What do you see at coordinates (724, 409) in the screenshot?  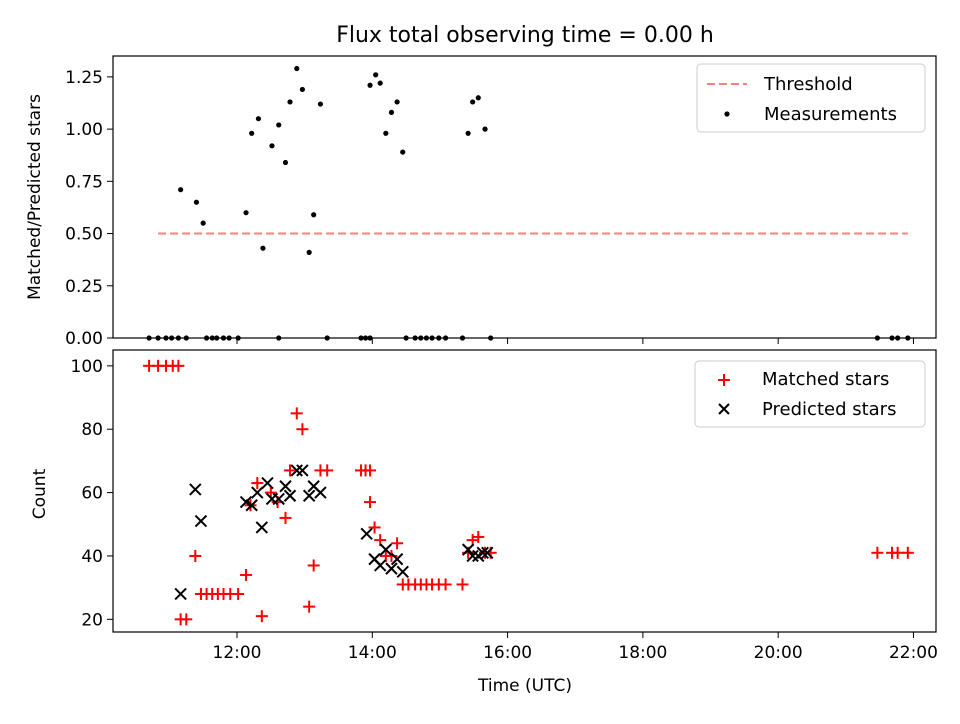 I see `legend-predicted-swatch` at bounding box center [724, 409].